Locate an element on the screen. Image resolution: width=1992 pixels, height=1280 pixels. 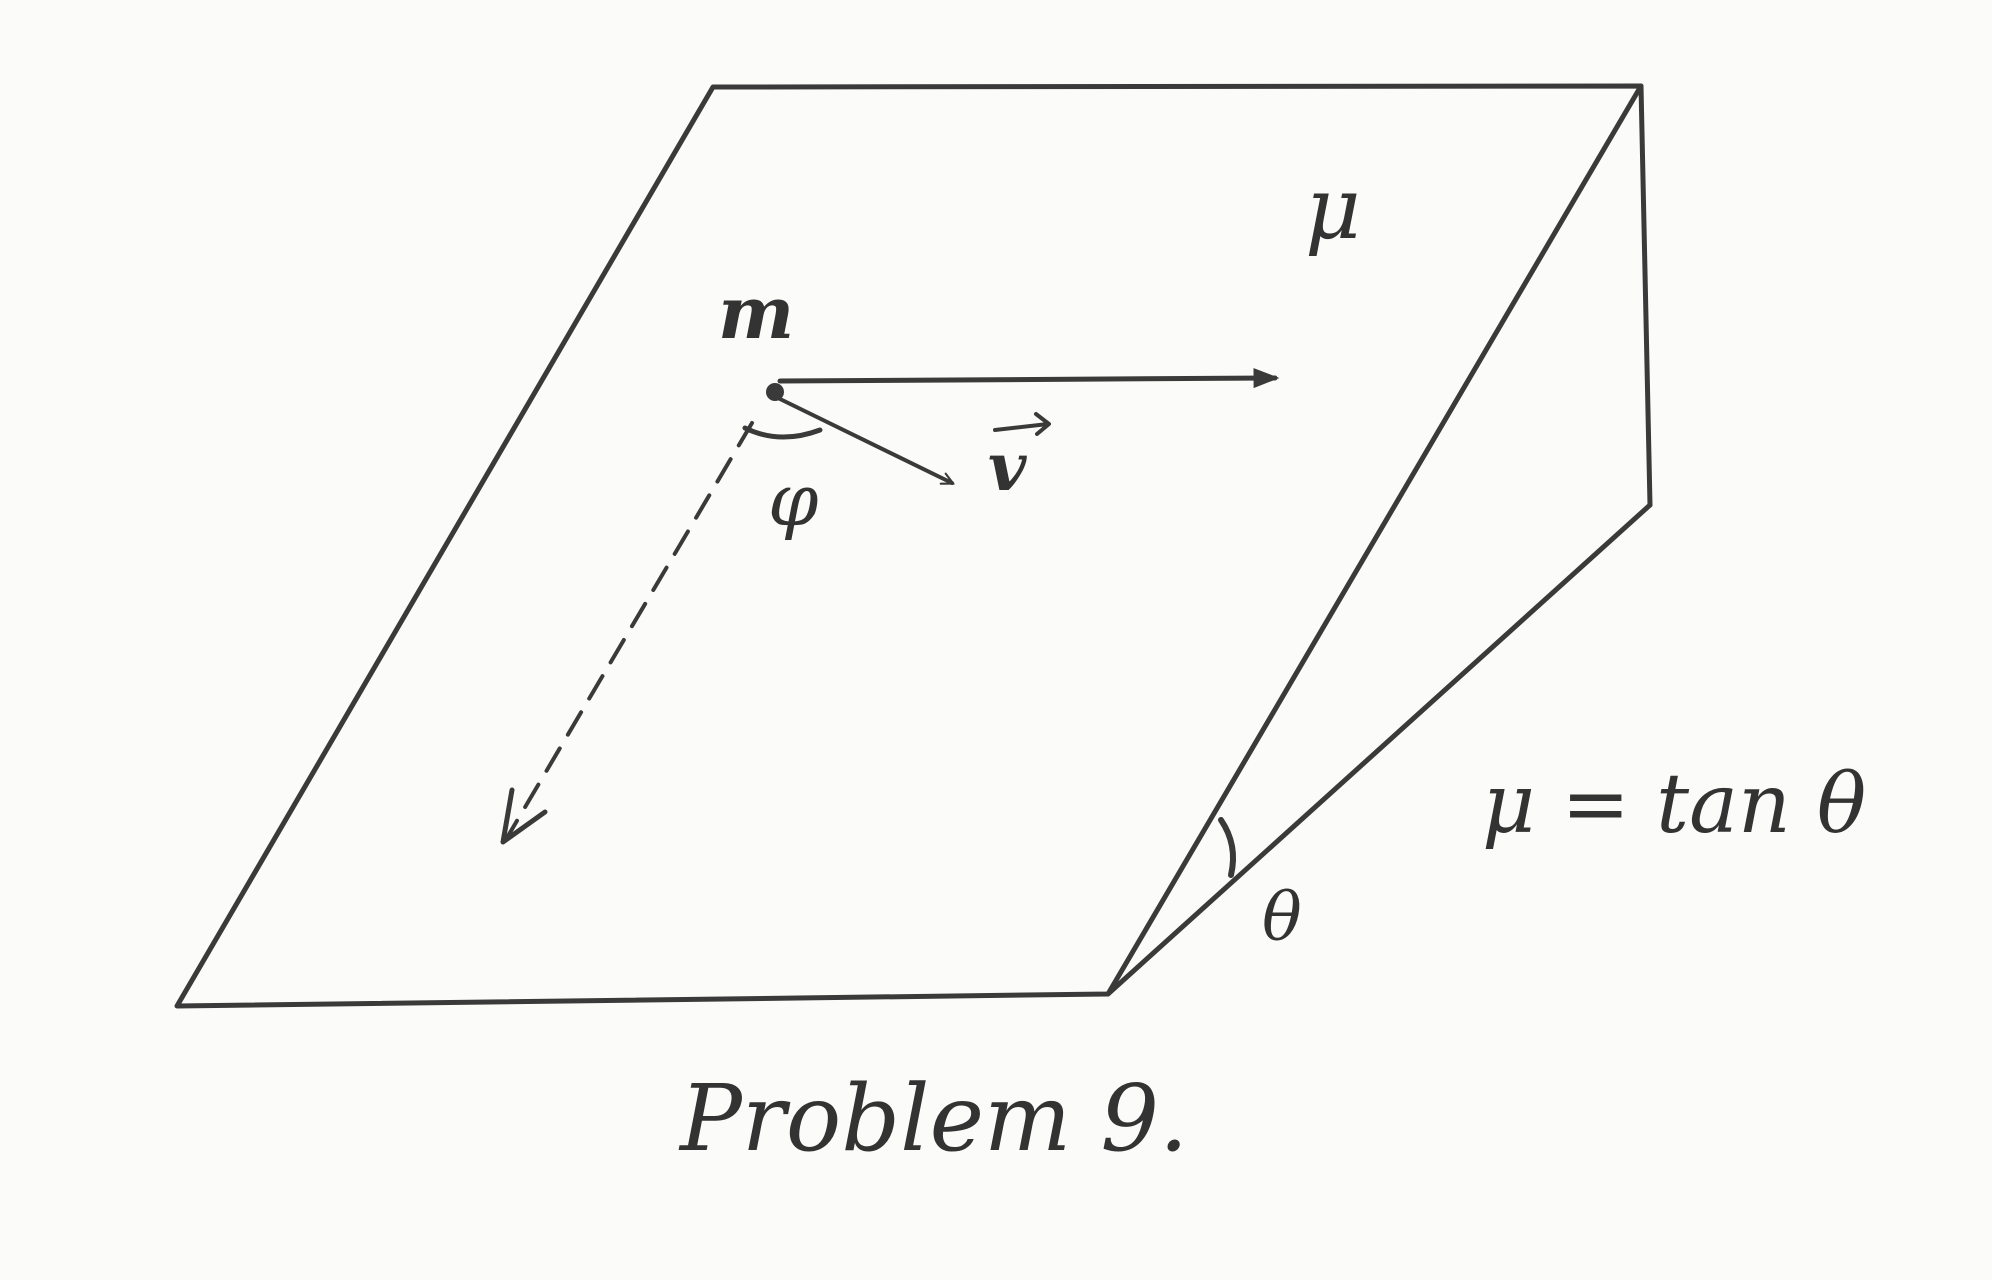
downslope-arrowhead is located at coordinates (524, 816).